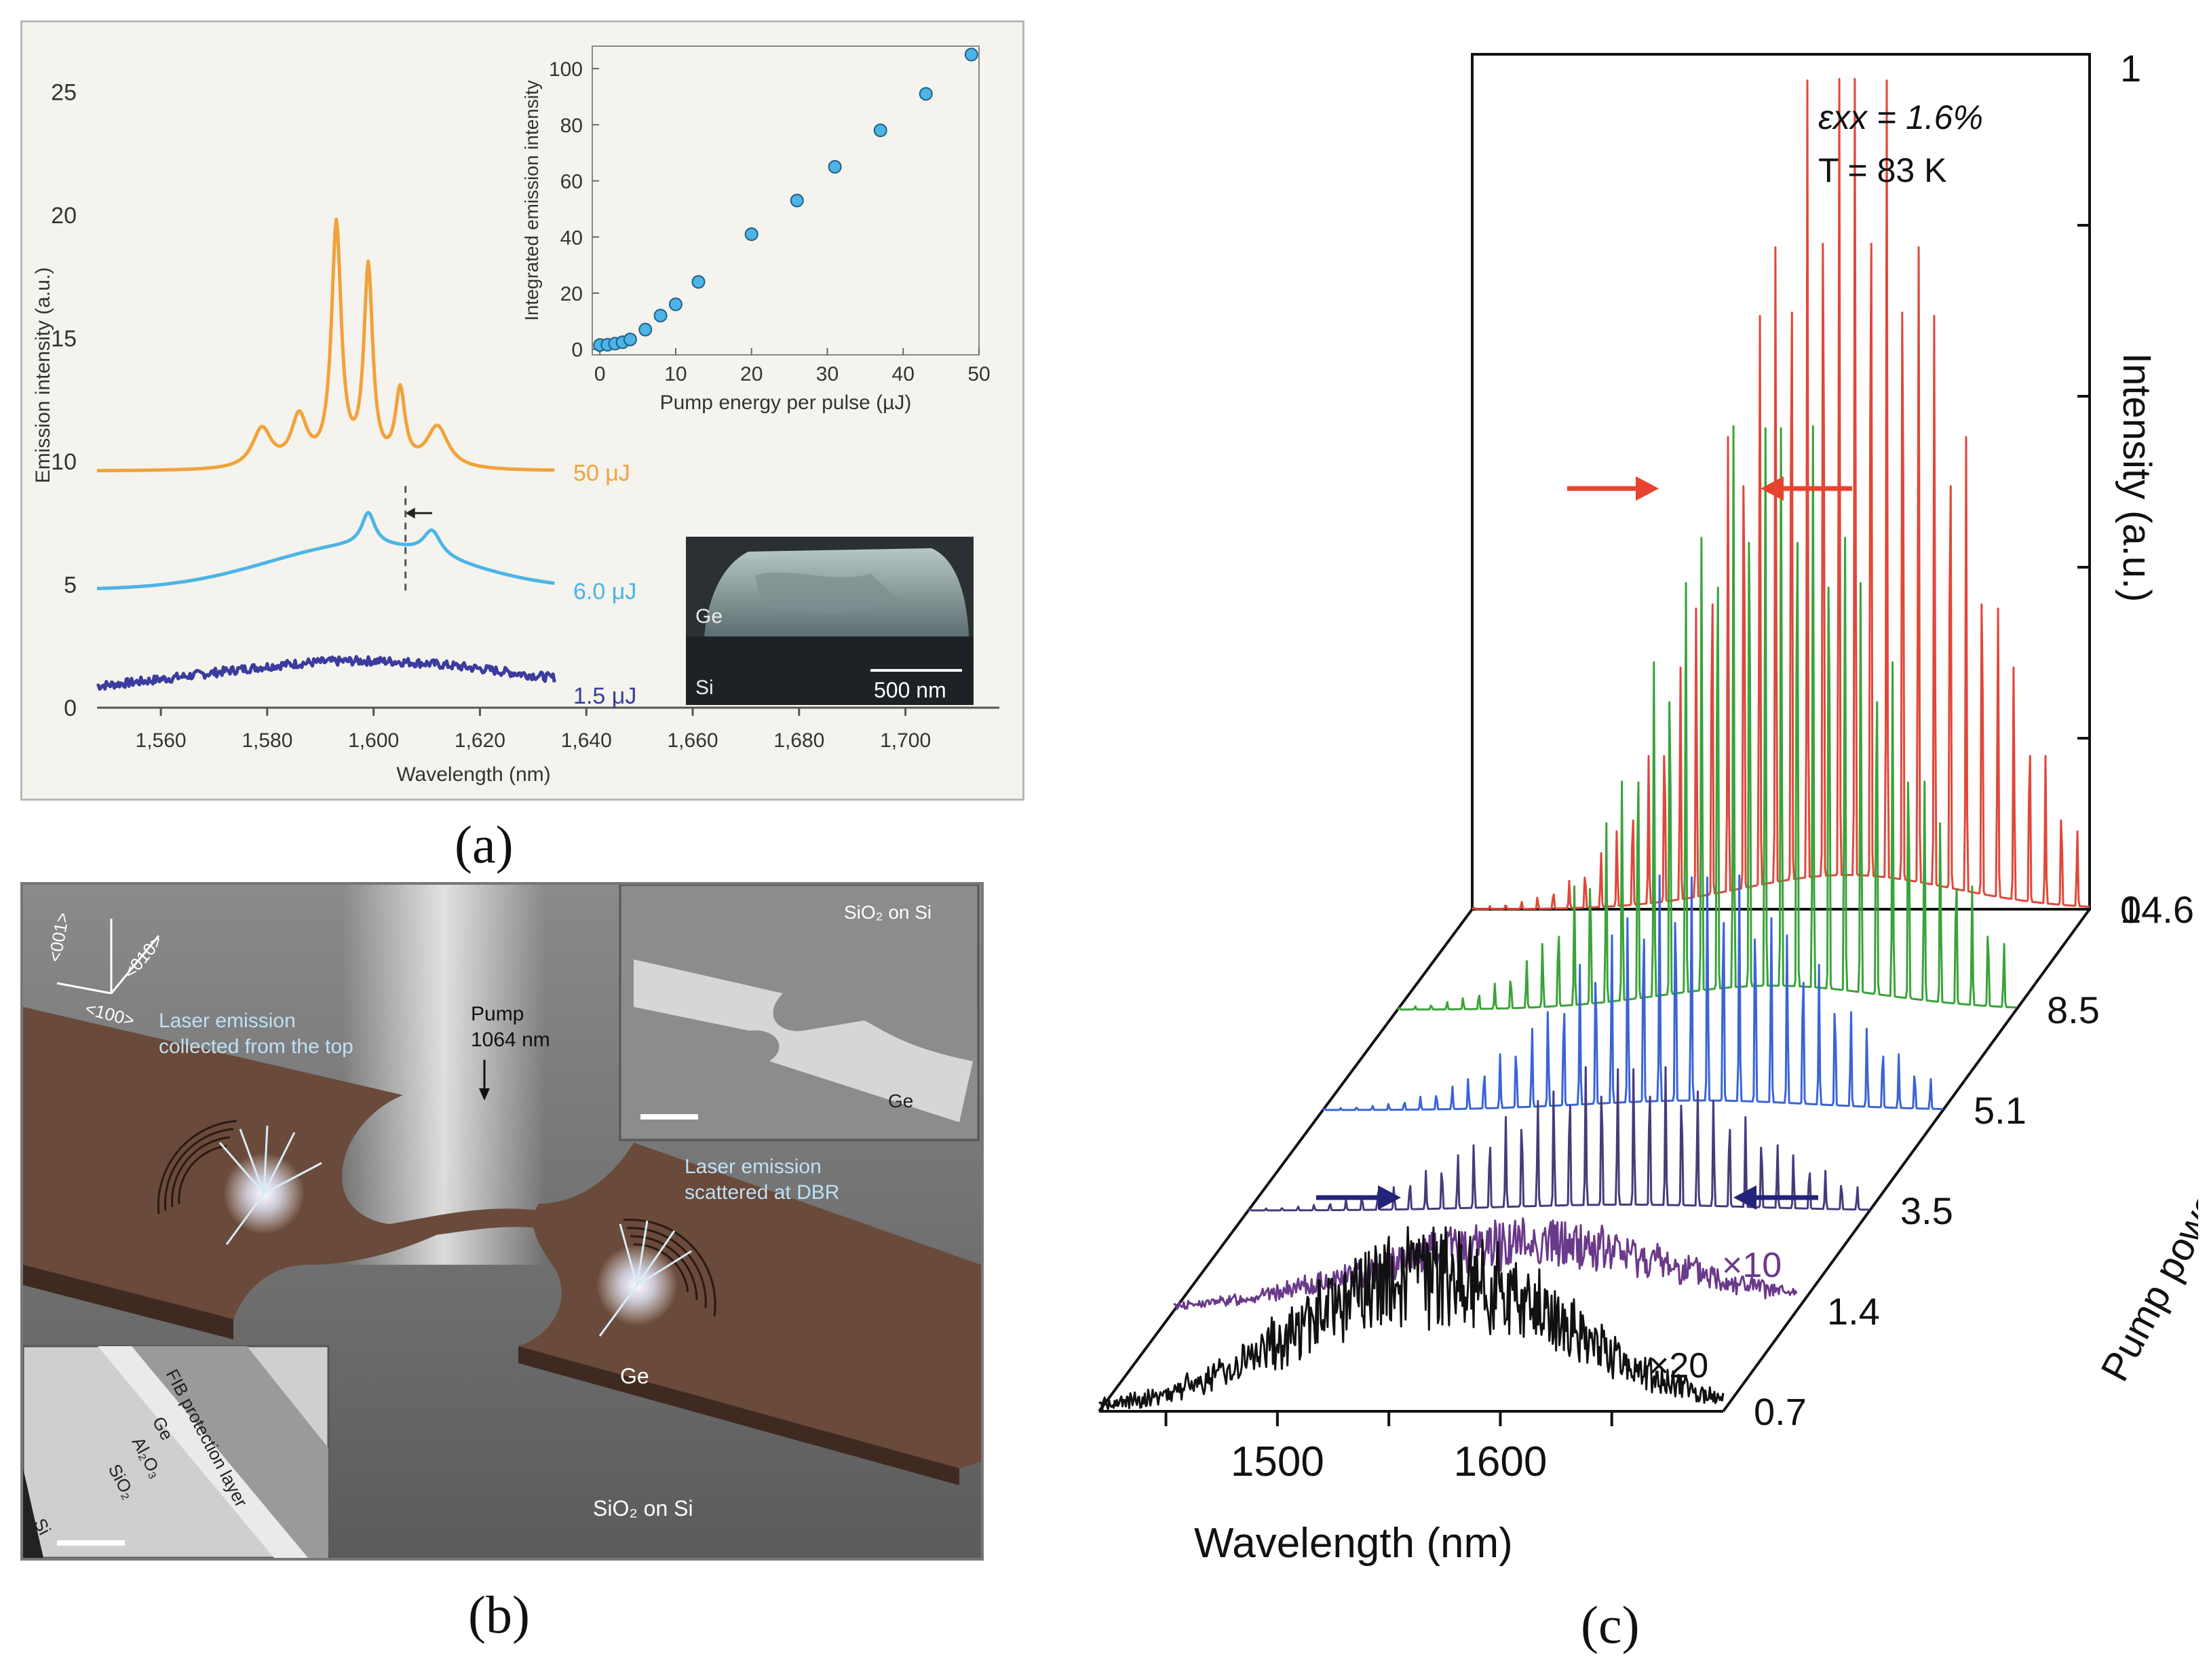 This screenshot has width=2209, height=1680. I want to click on c-series-line-3.5, so click(1559, 1139).